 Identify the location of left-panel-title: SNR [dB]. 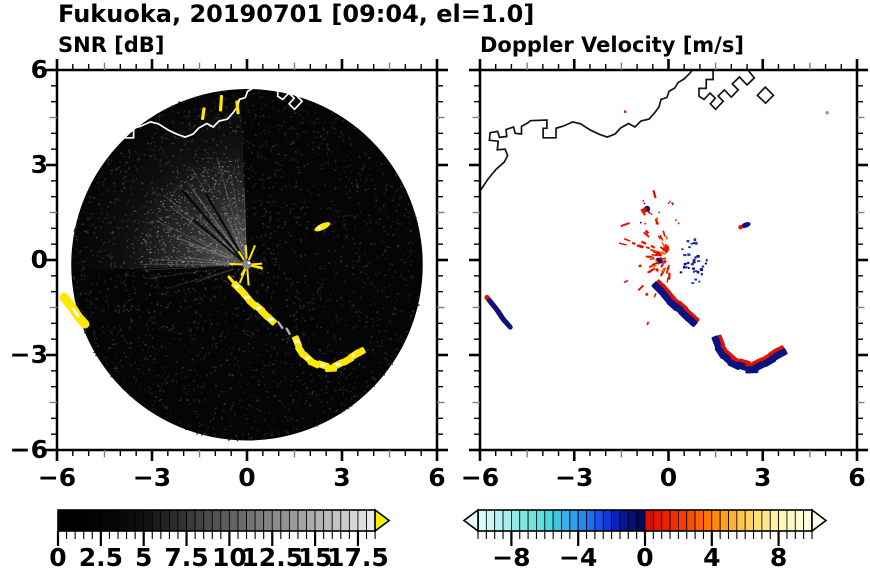
(111, 45).